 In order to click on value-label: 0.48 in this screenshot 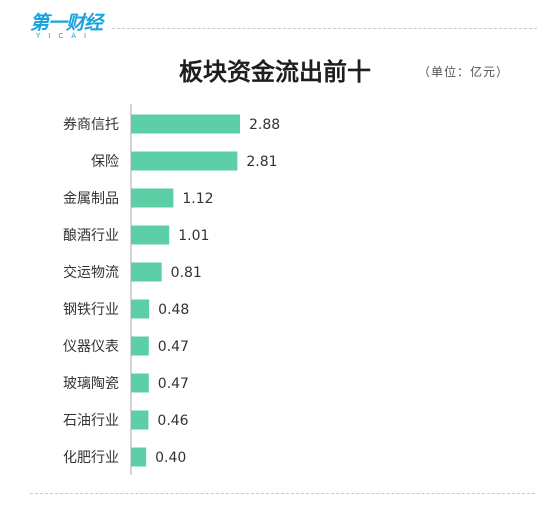, I will do `click(173, 310)`.